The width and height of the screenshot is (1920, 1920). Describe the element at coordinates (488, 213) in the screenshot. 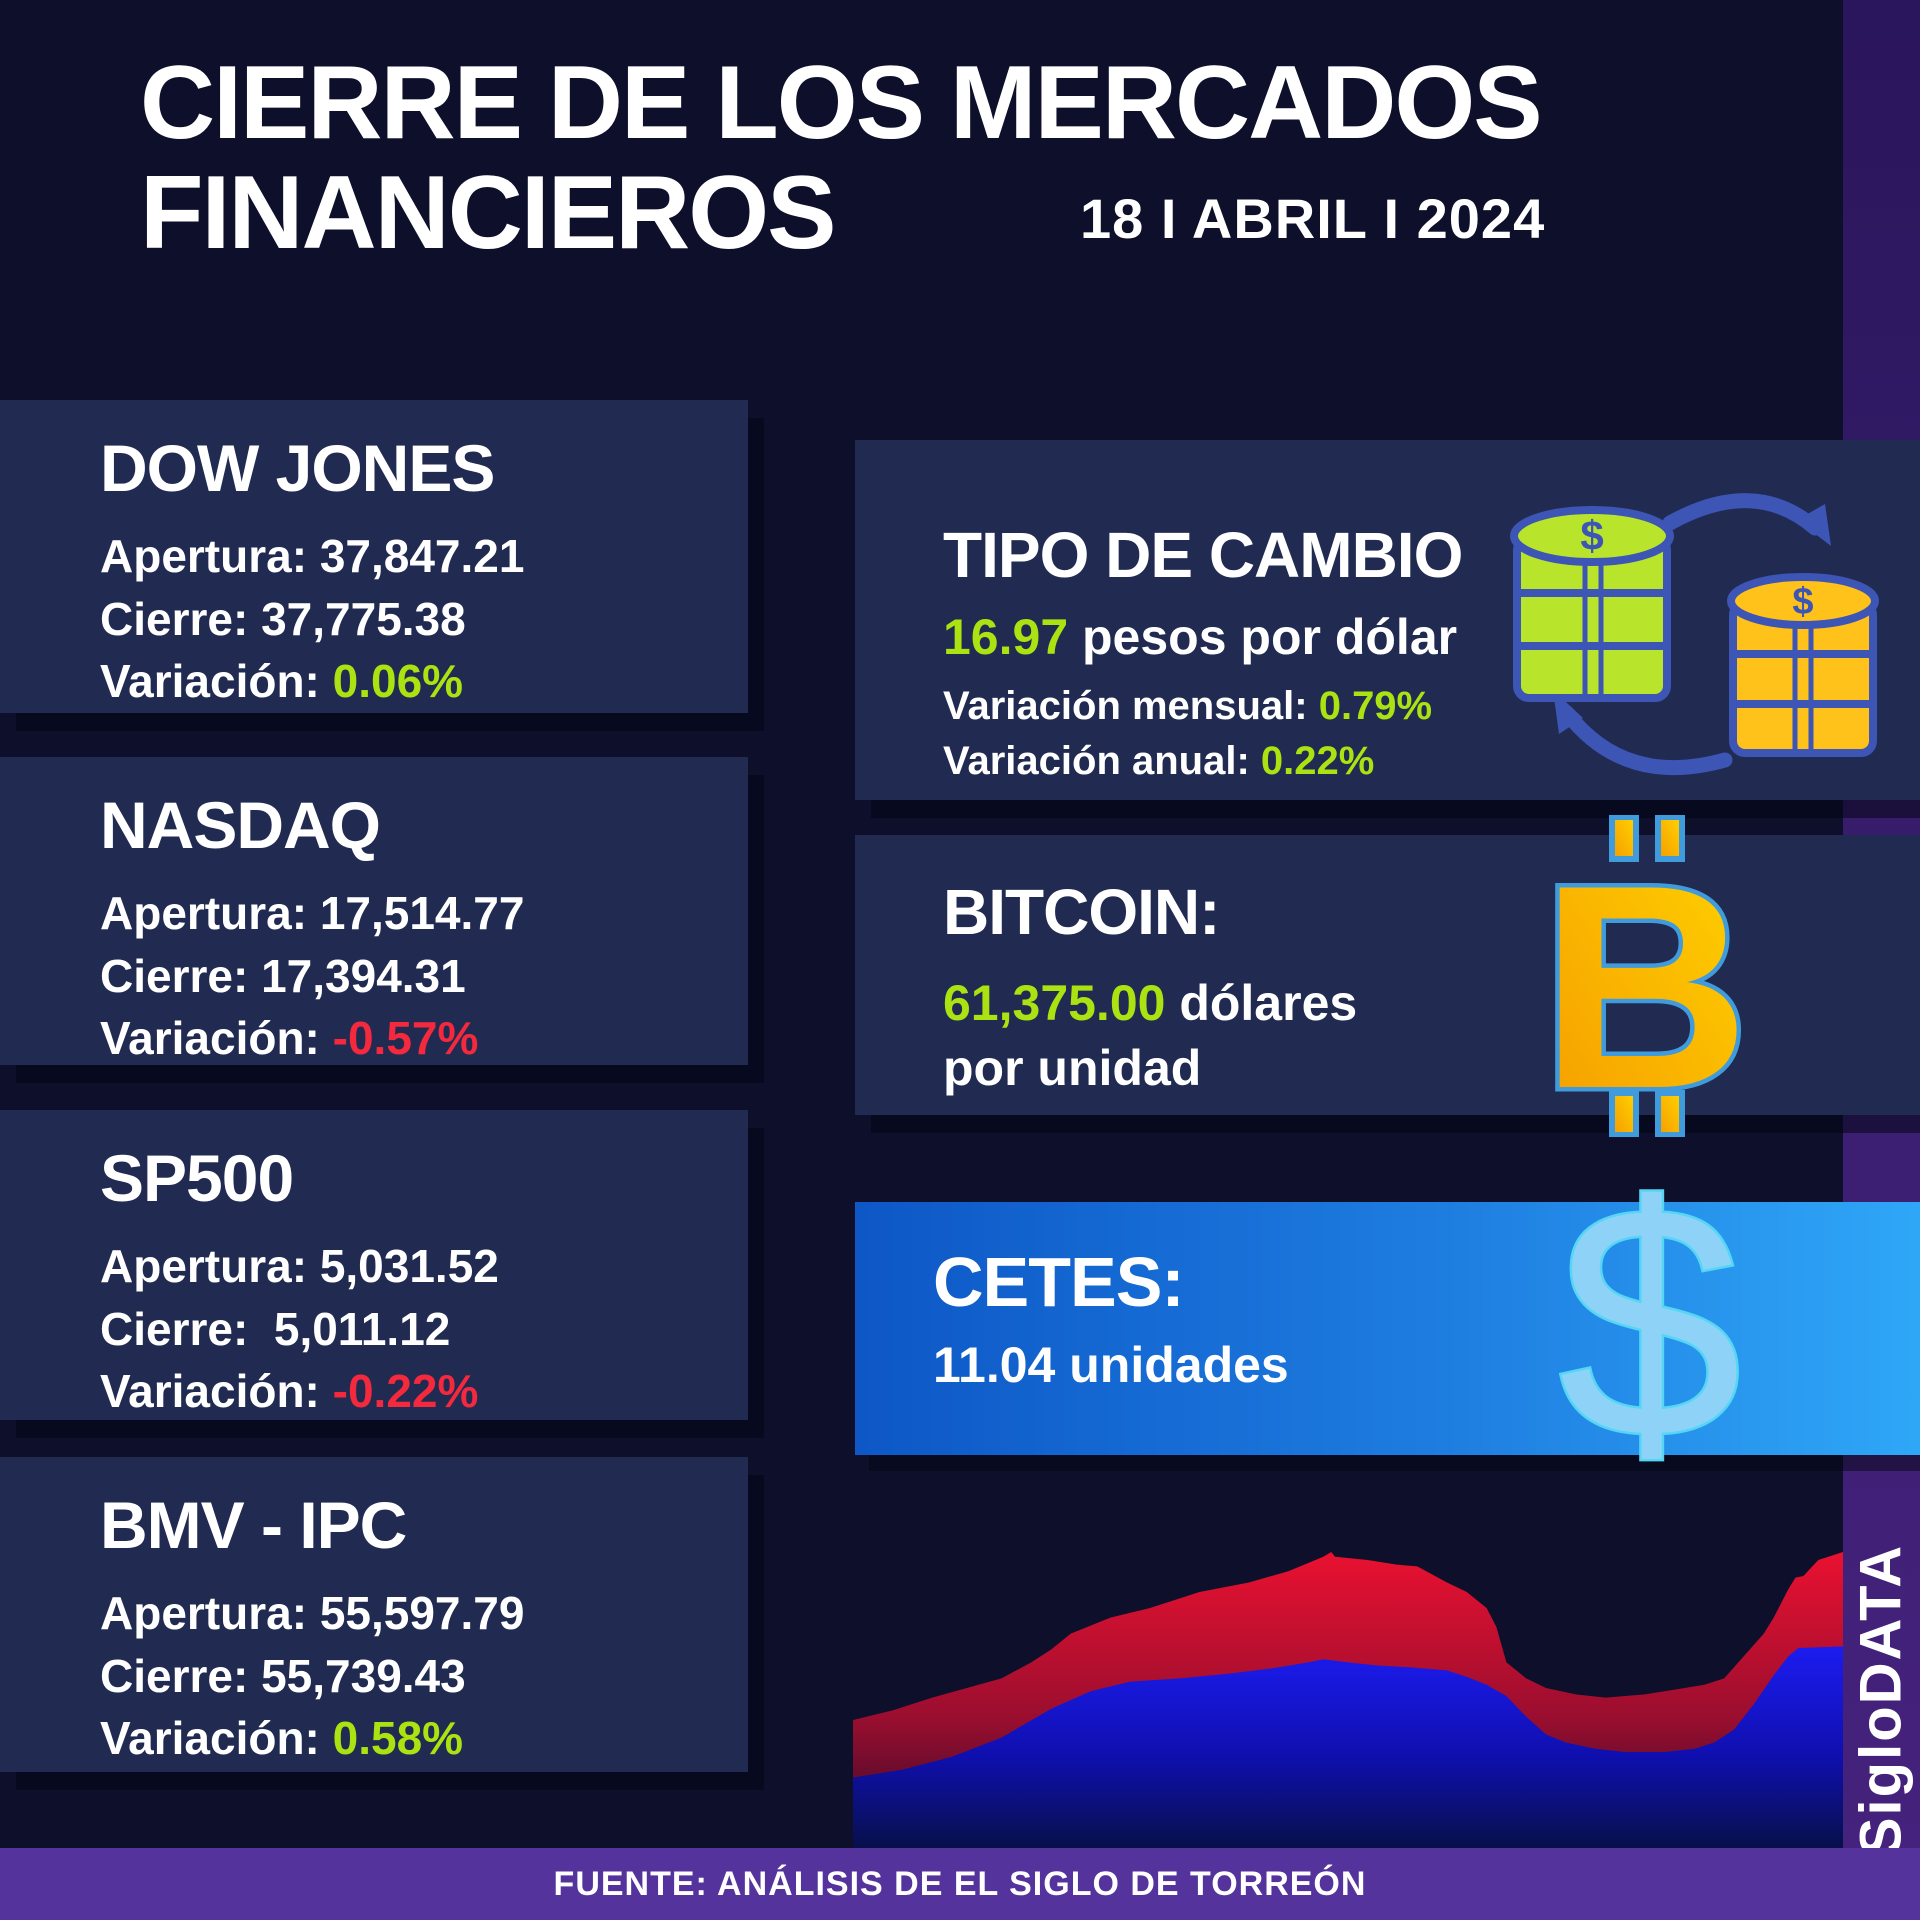

I see `page-title-line2: FINANCIEROS` at that location.